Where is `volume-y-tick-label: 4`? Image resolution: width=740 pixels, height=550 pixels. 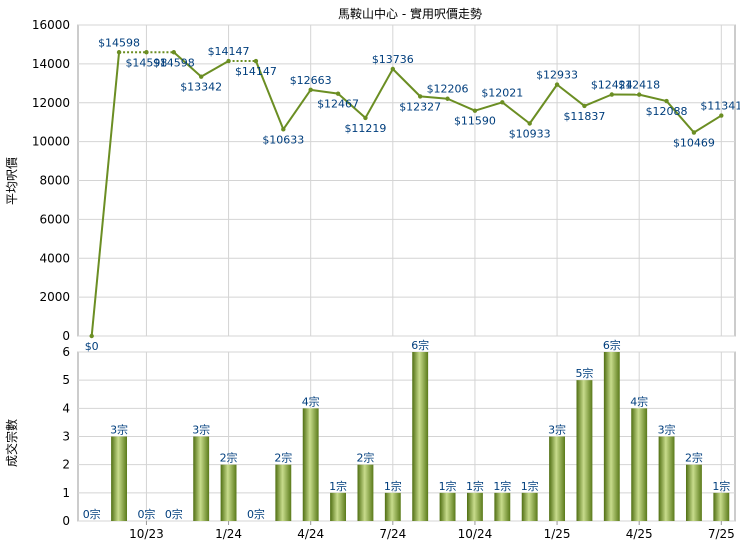 volume-y-tick-label: 4 is located at coordinates (66, 408).